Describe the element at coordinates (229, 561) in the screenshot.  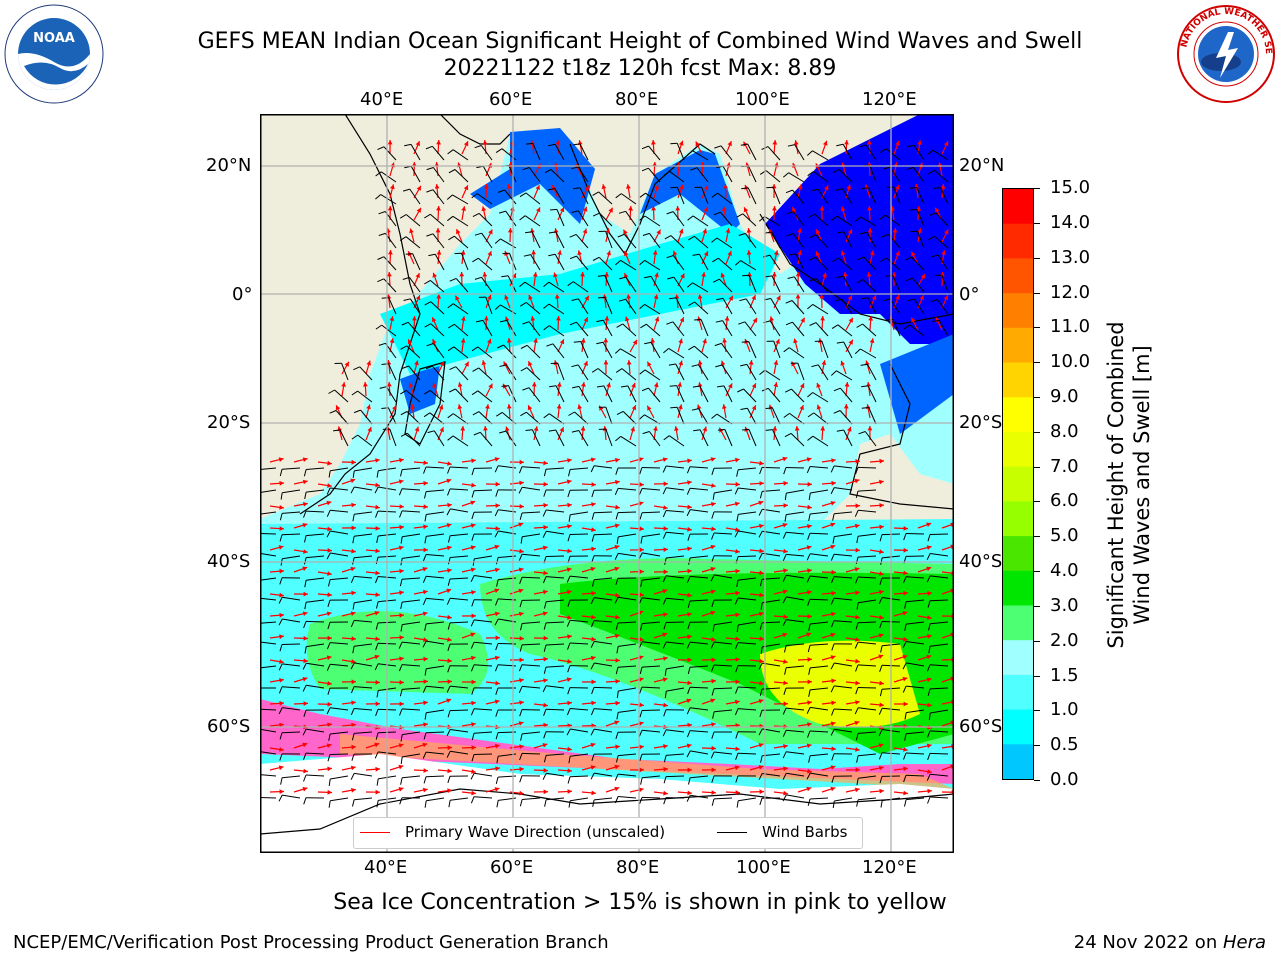
I see `lat-tick-left-40s: 40°S` at that location.